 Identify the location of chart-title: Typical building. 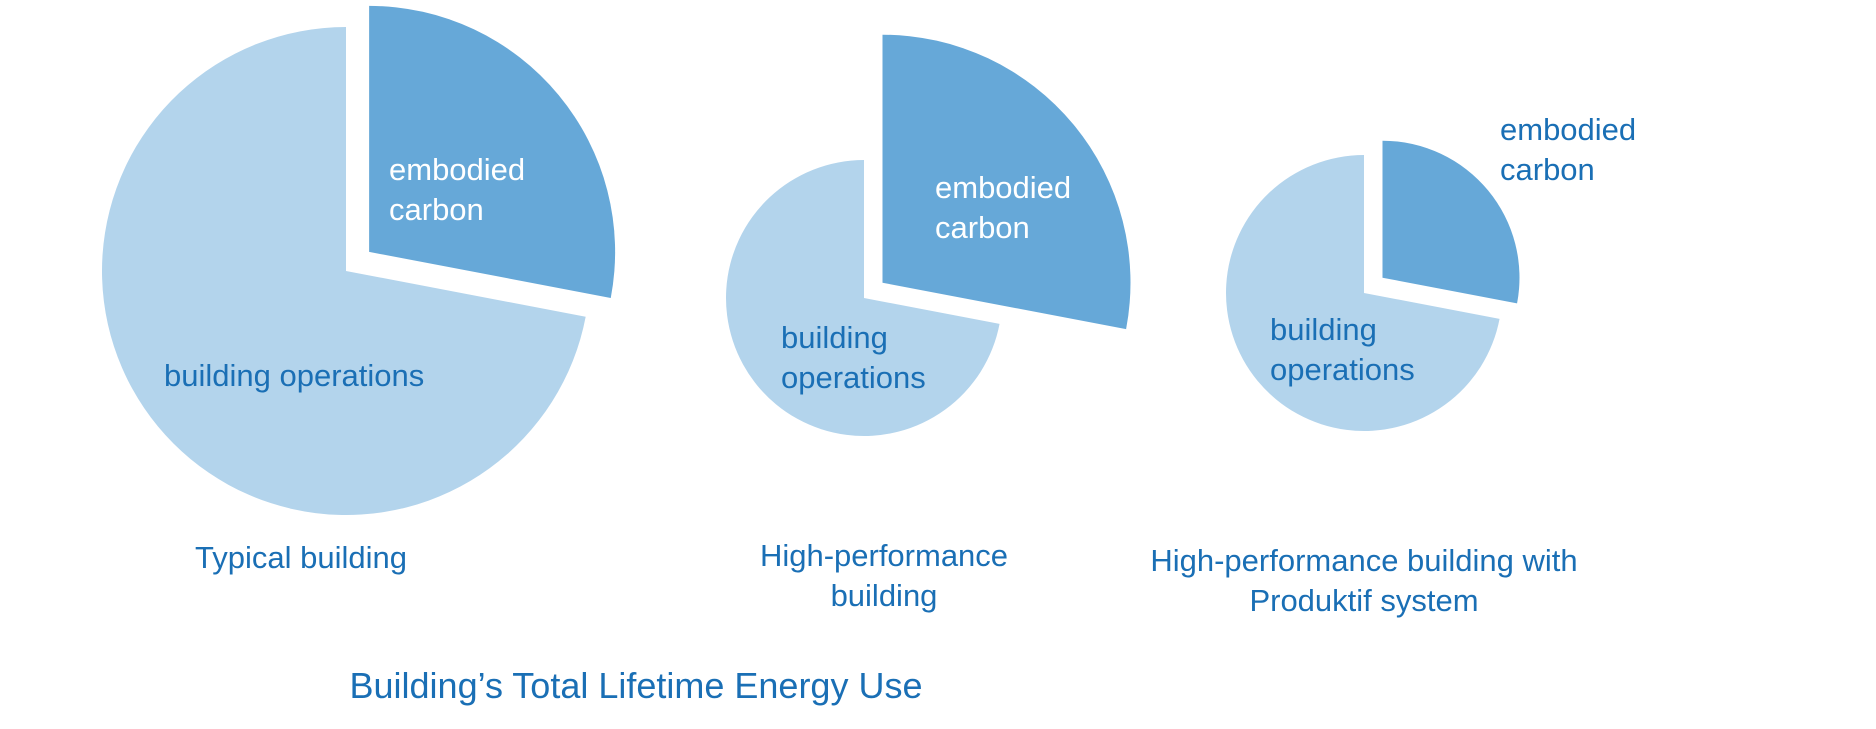
(301, 557).